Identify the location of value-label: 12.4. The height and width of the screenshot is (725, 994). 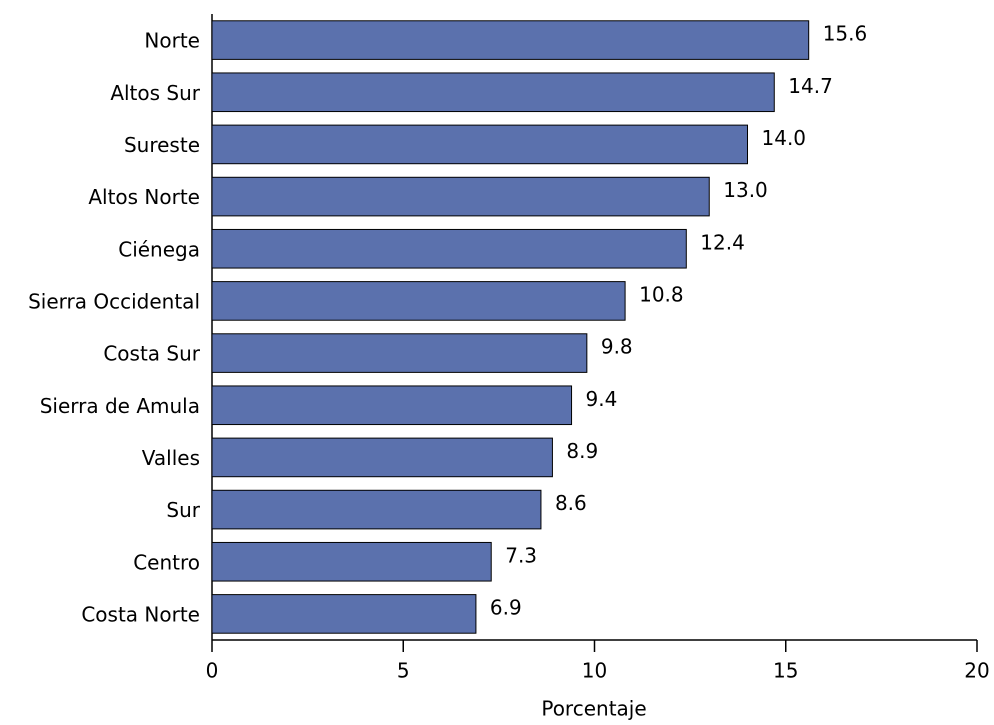
(722, 242).